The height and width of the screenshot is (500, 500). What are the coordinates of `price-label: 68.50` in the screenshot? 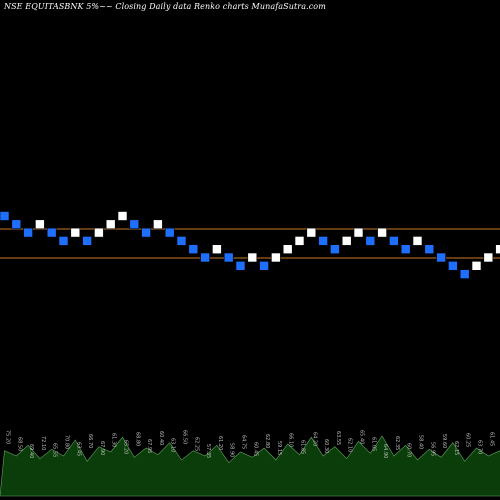 It's located at (19, 444).